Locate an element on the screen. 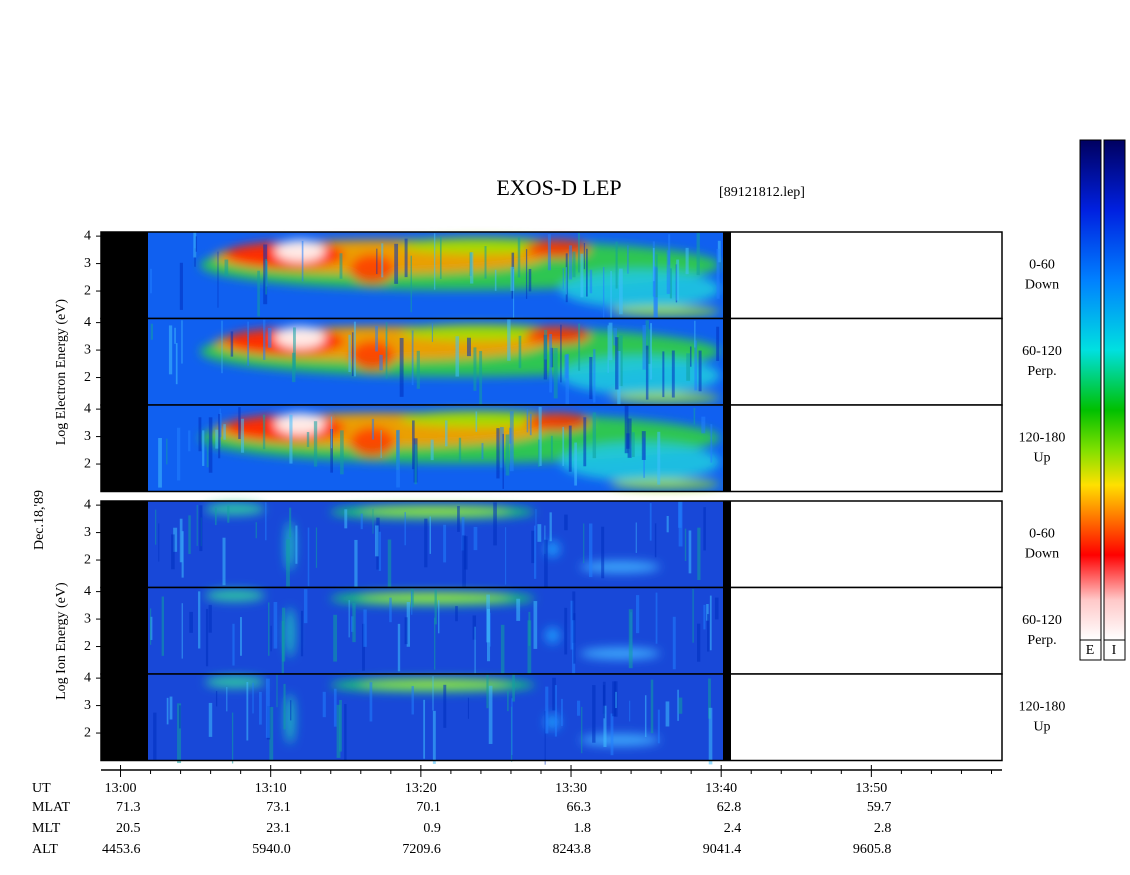 The width and height of the screenshot is (1130, 875). x-tick-label: 13:40 is located at coordinates (721, 788).